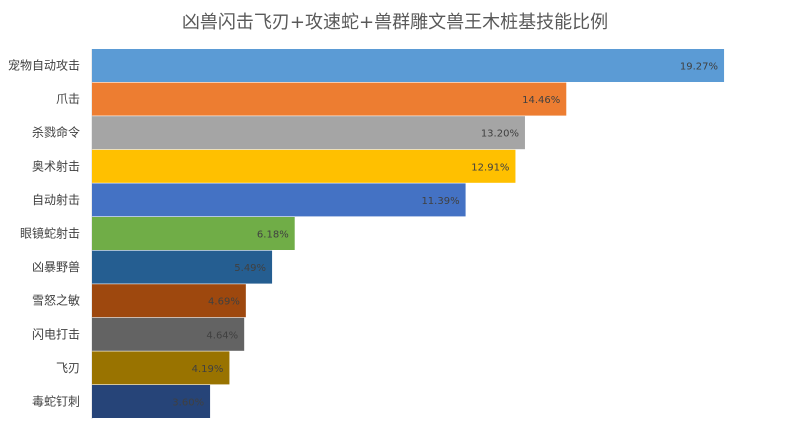 Image resolution: width=791 pixels, height=433 pixels. What do you see at coordinates (56, 267) in the screenshot?
I see `category-label: 凶暴野兽` at bounding box center [56, 267].